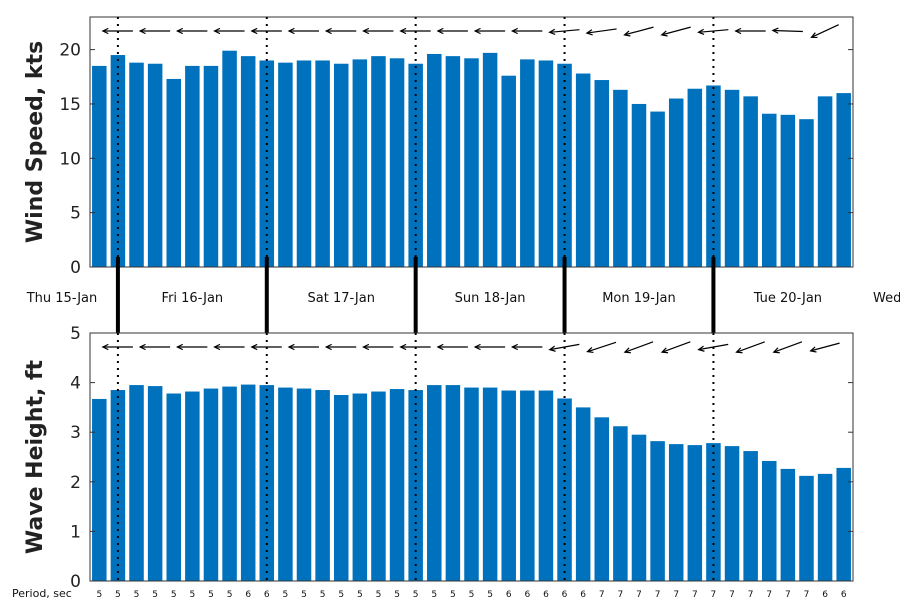  What do you see at coordinates (75, 483) in the screenshot?
I see `wave-ytick-label: 2` at bounding box center [75, 483].